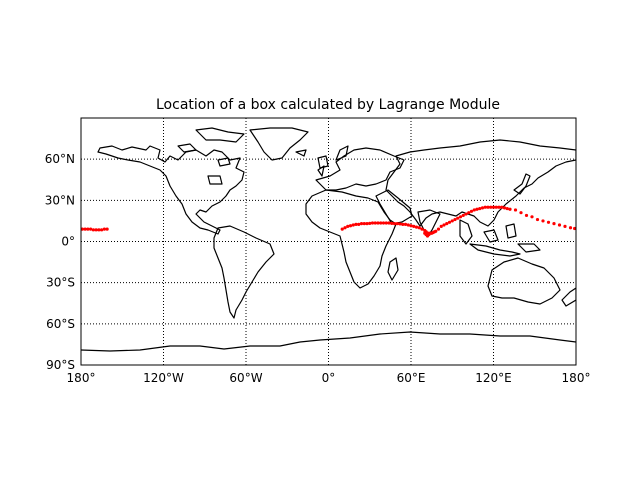  What do you see at coordinates (60, 365) in the screenshot?
I see `latitude-tick-label: 90°S` at bounding box center [60, 365].